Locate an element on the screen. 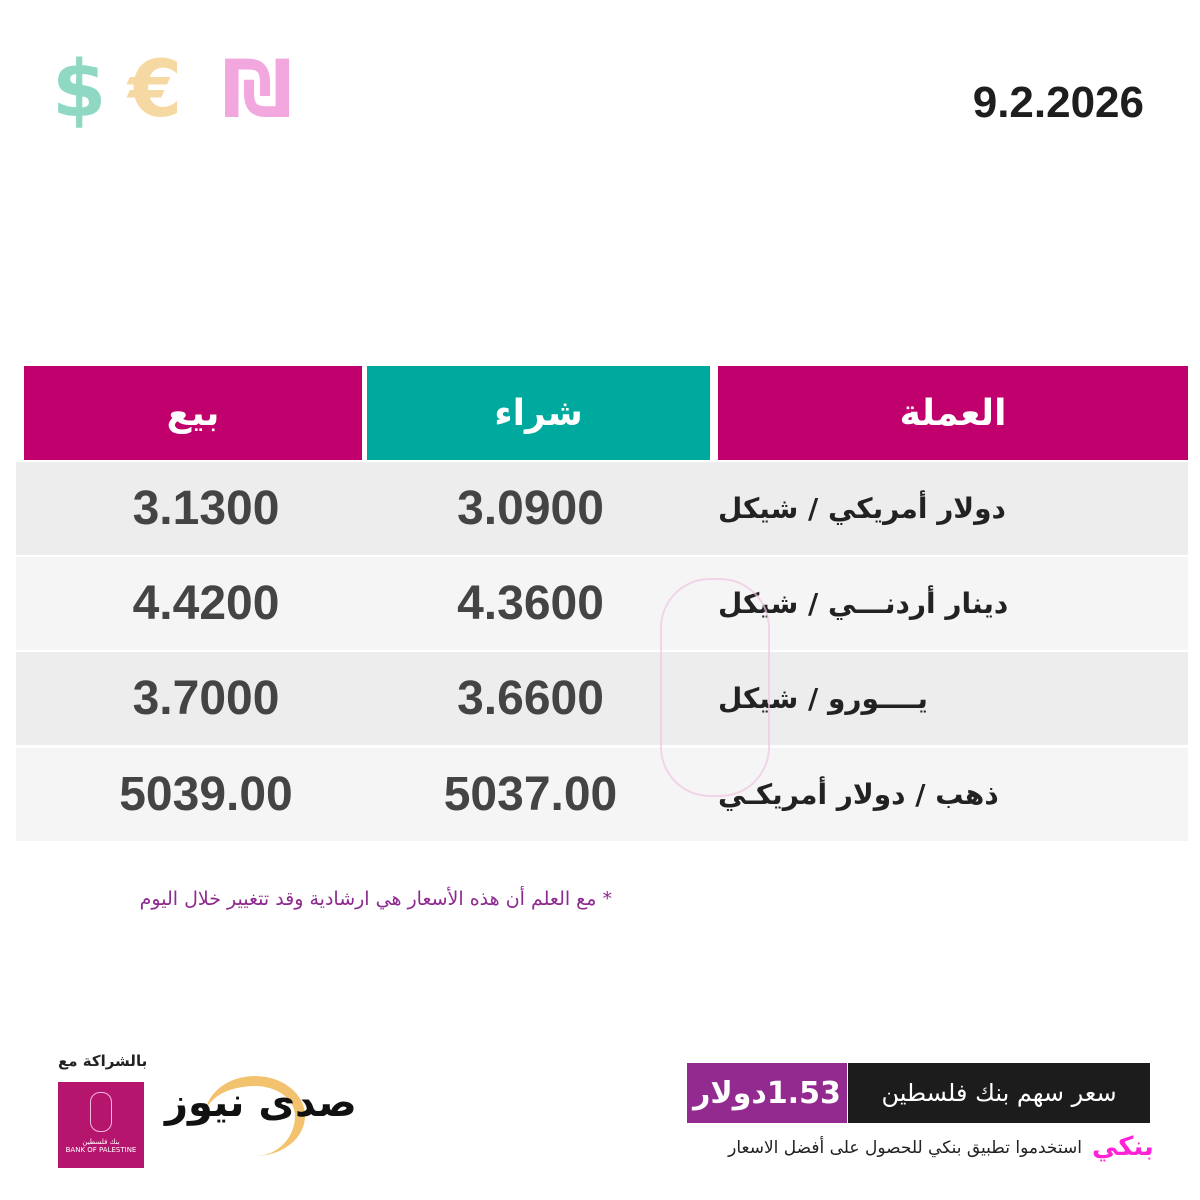 This screenshot has width=1200, height=1200. dollar-icon: $ is located at coordinates (79, 90).